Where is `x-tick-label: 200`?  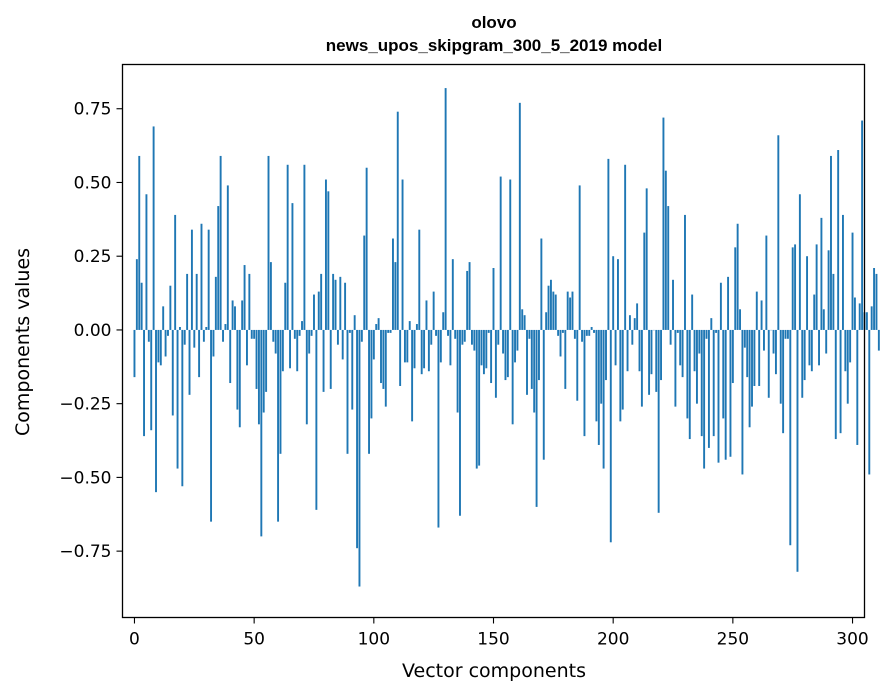 x-tick-label: 200 is located at coordinates (613, 640).